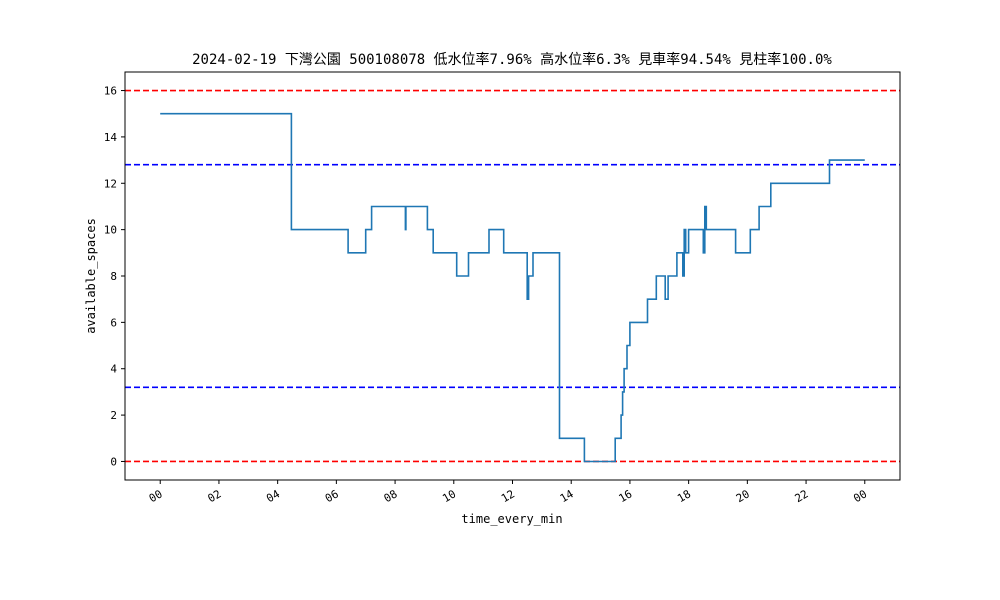  I want to click on y-axis: 0 2 4 6 8 10 12 14 16, so click(114, 276).